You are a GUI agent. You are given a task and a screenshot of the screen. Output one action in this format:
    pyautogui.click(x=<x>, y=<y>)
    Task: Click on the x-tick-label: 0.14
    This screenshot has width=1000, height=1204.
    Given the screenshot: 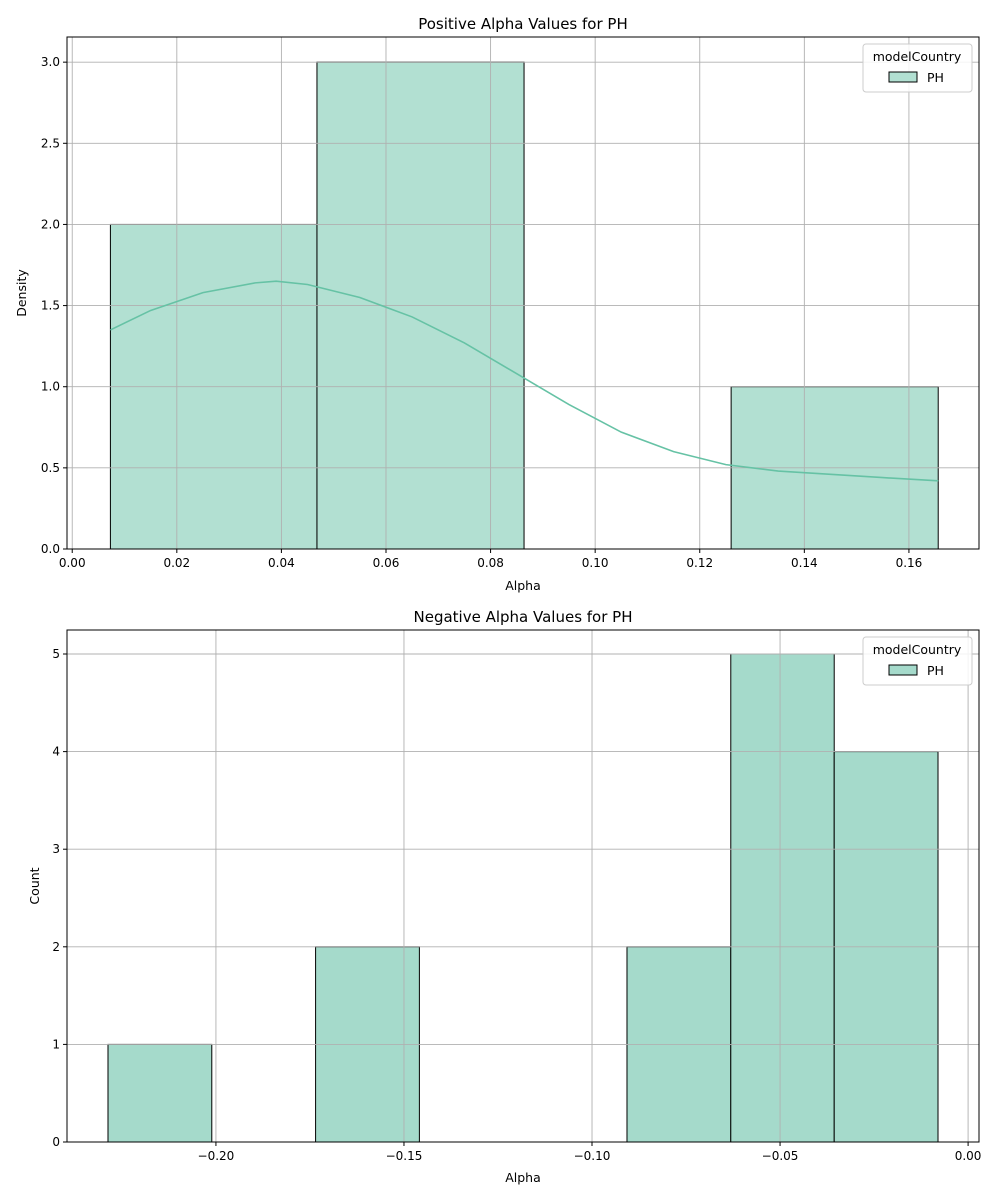 What is the action you would take?
    pyautogui.click(x=804, y=563)
    